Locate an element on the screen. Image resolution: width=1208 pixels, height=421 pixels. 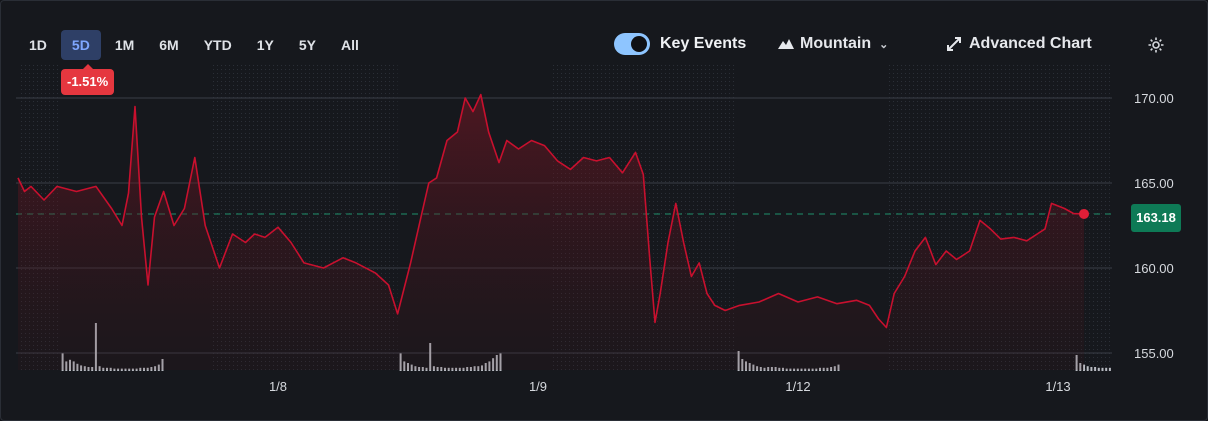
y-tick-label: 170.00 is located at coordinates (1154, 98).